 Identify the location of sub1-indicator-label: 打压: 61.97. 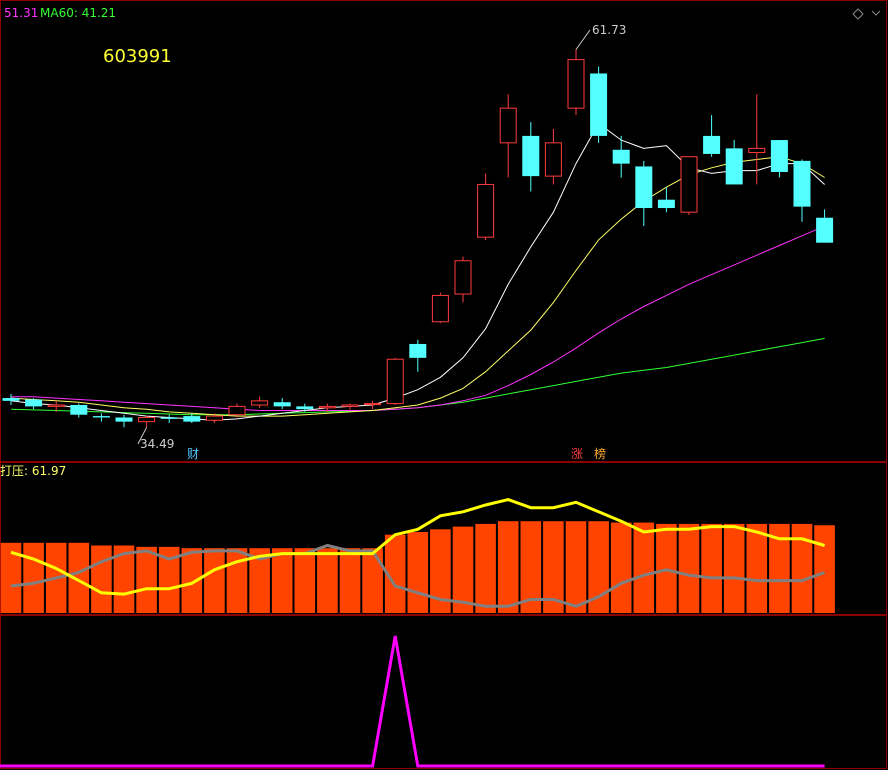
(33, 471).